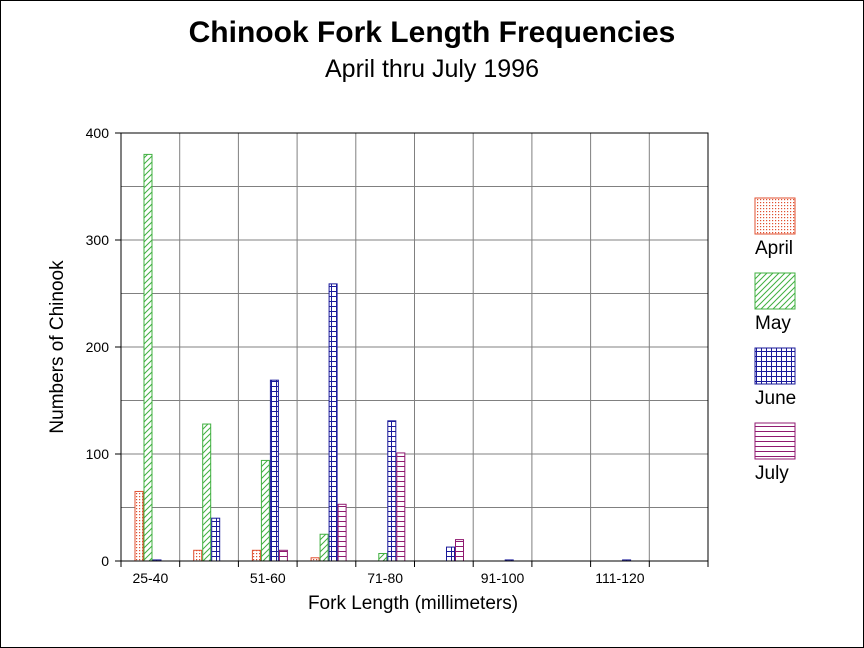 The width and height of the screenshot is (864, 648). I want to click on x-tick-label: 51-60, so click(268, 578).